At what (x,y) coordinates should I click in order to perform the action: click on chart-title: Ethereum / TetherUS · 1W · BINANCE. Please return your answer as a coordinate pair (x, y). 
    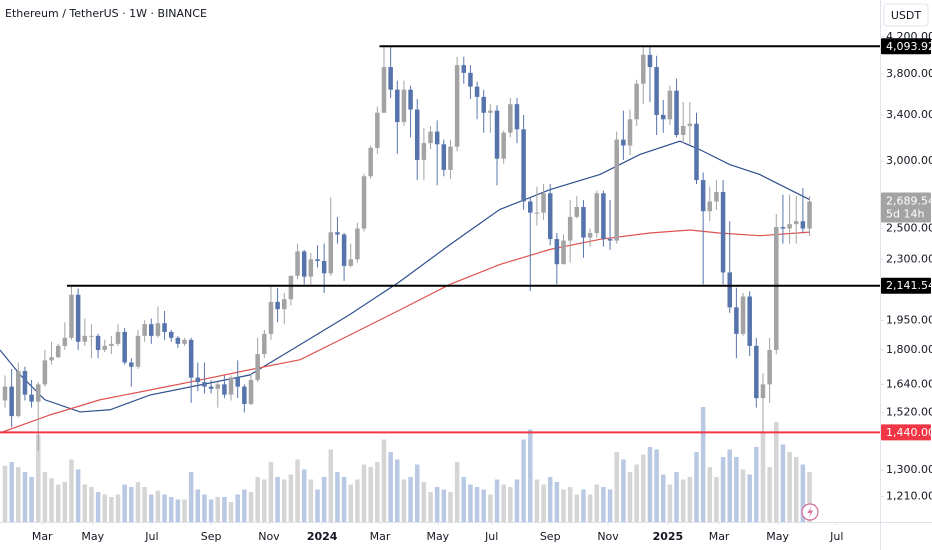
    Looking at the image, I should click on (106, 13).